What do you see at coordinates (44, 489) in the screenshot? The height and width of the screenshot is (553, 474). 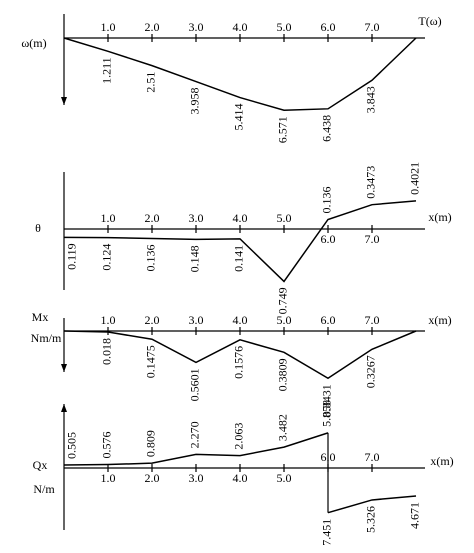 I see `y-axis-unit: N/m` at bounding box center [44, 489].